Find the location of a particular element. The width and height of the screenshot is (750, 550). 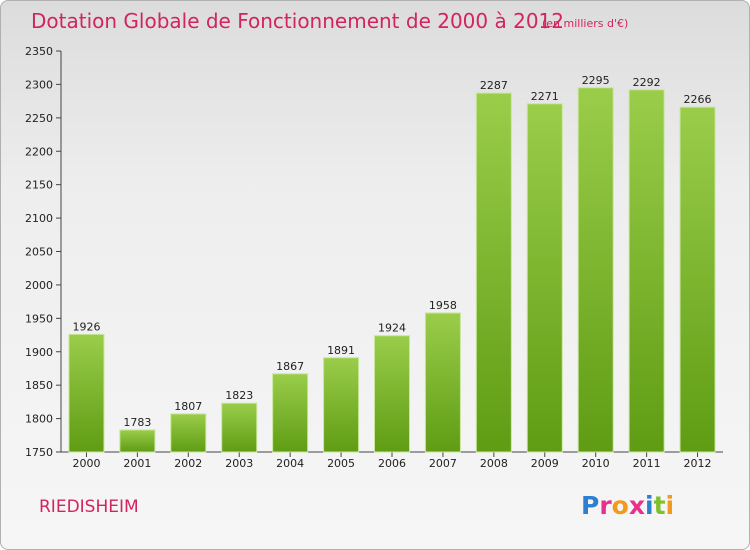

logo-letter: t is located at coordinates (659, 505).